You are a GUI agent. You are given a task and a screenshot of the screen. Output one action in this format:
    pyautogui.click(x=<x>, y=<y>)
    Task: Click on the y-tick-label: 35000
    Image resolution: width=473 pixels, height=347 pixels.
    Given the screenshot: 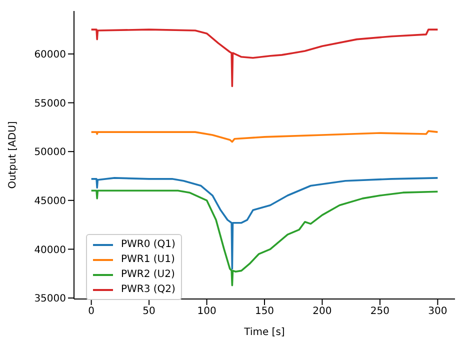 What is the action you would take?
    pyautogui.click(x=50, y=299)
    